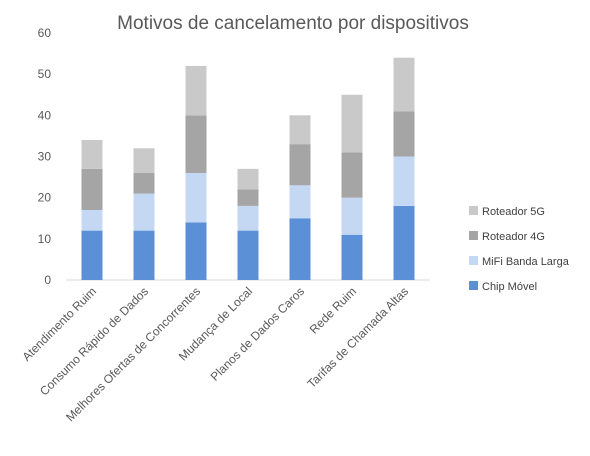 The image size is (590, 456). Describe the element at coordinates (45, 74) in the screenshot. I see `y-tick-label: 50` at that location.